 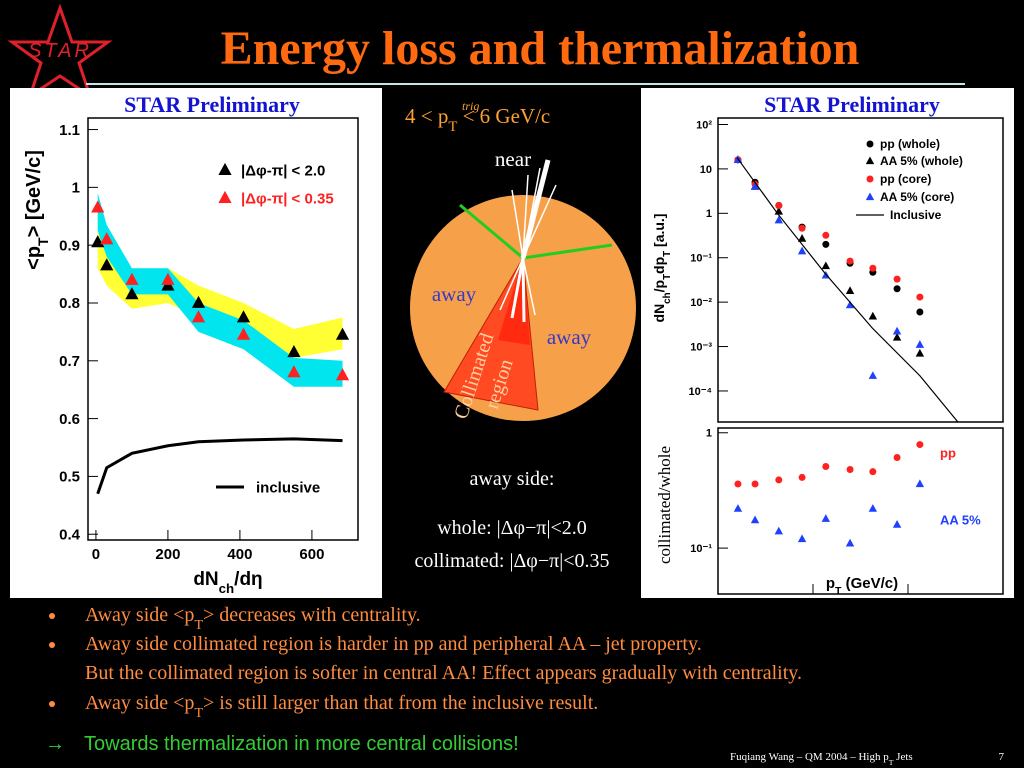 I want to click on legend-label: Inclusive, so click(x=916, y=215).